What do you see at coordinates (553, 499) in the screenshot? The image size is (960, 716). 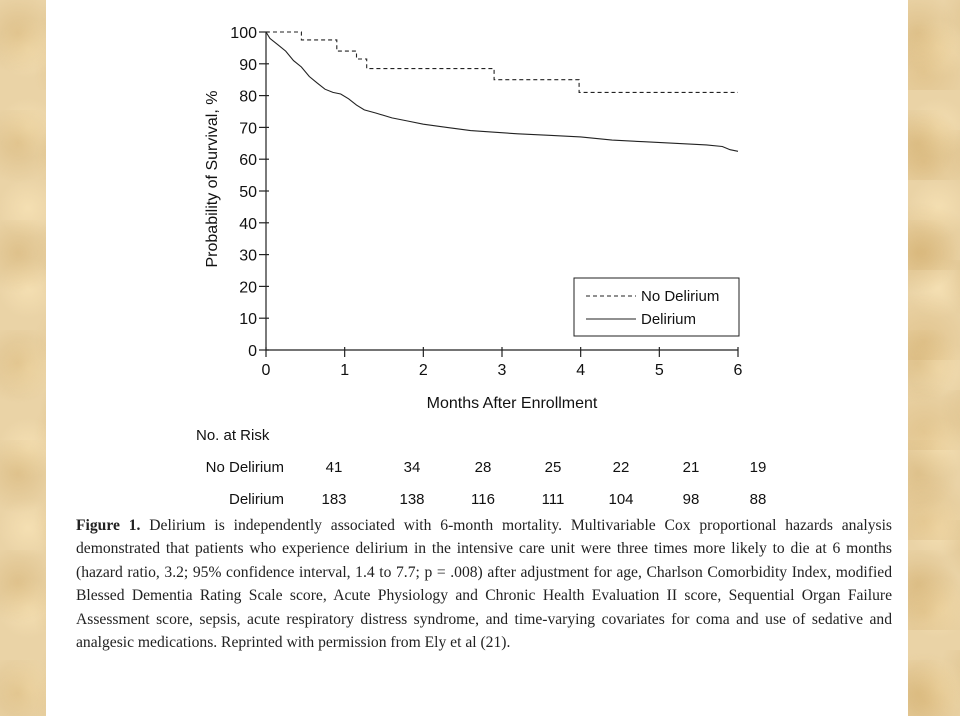 I see `at-risk-value: 111` at bounding box center [553, 499].